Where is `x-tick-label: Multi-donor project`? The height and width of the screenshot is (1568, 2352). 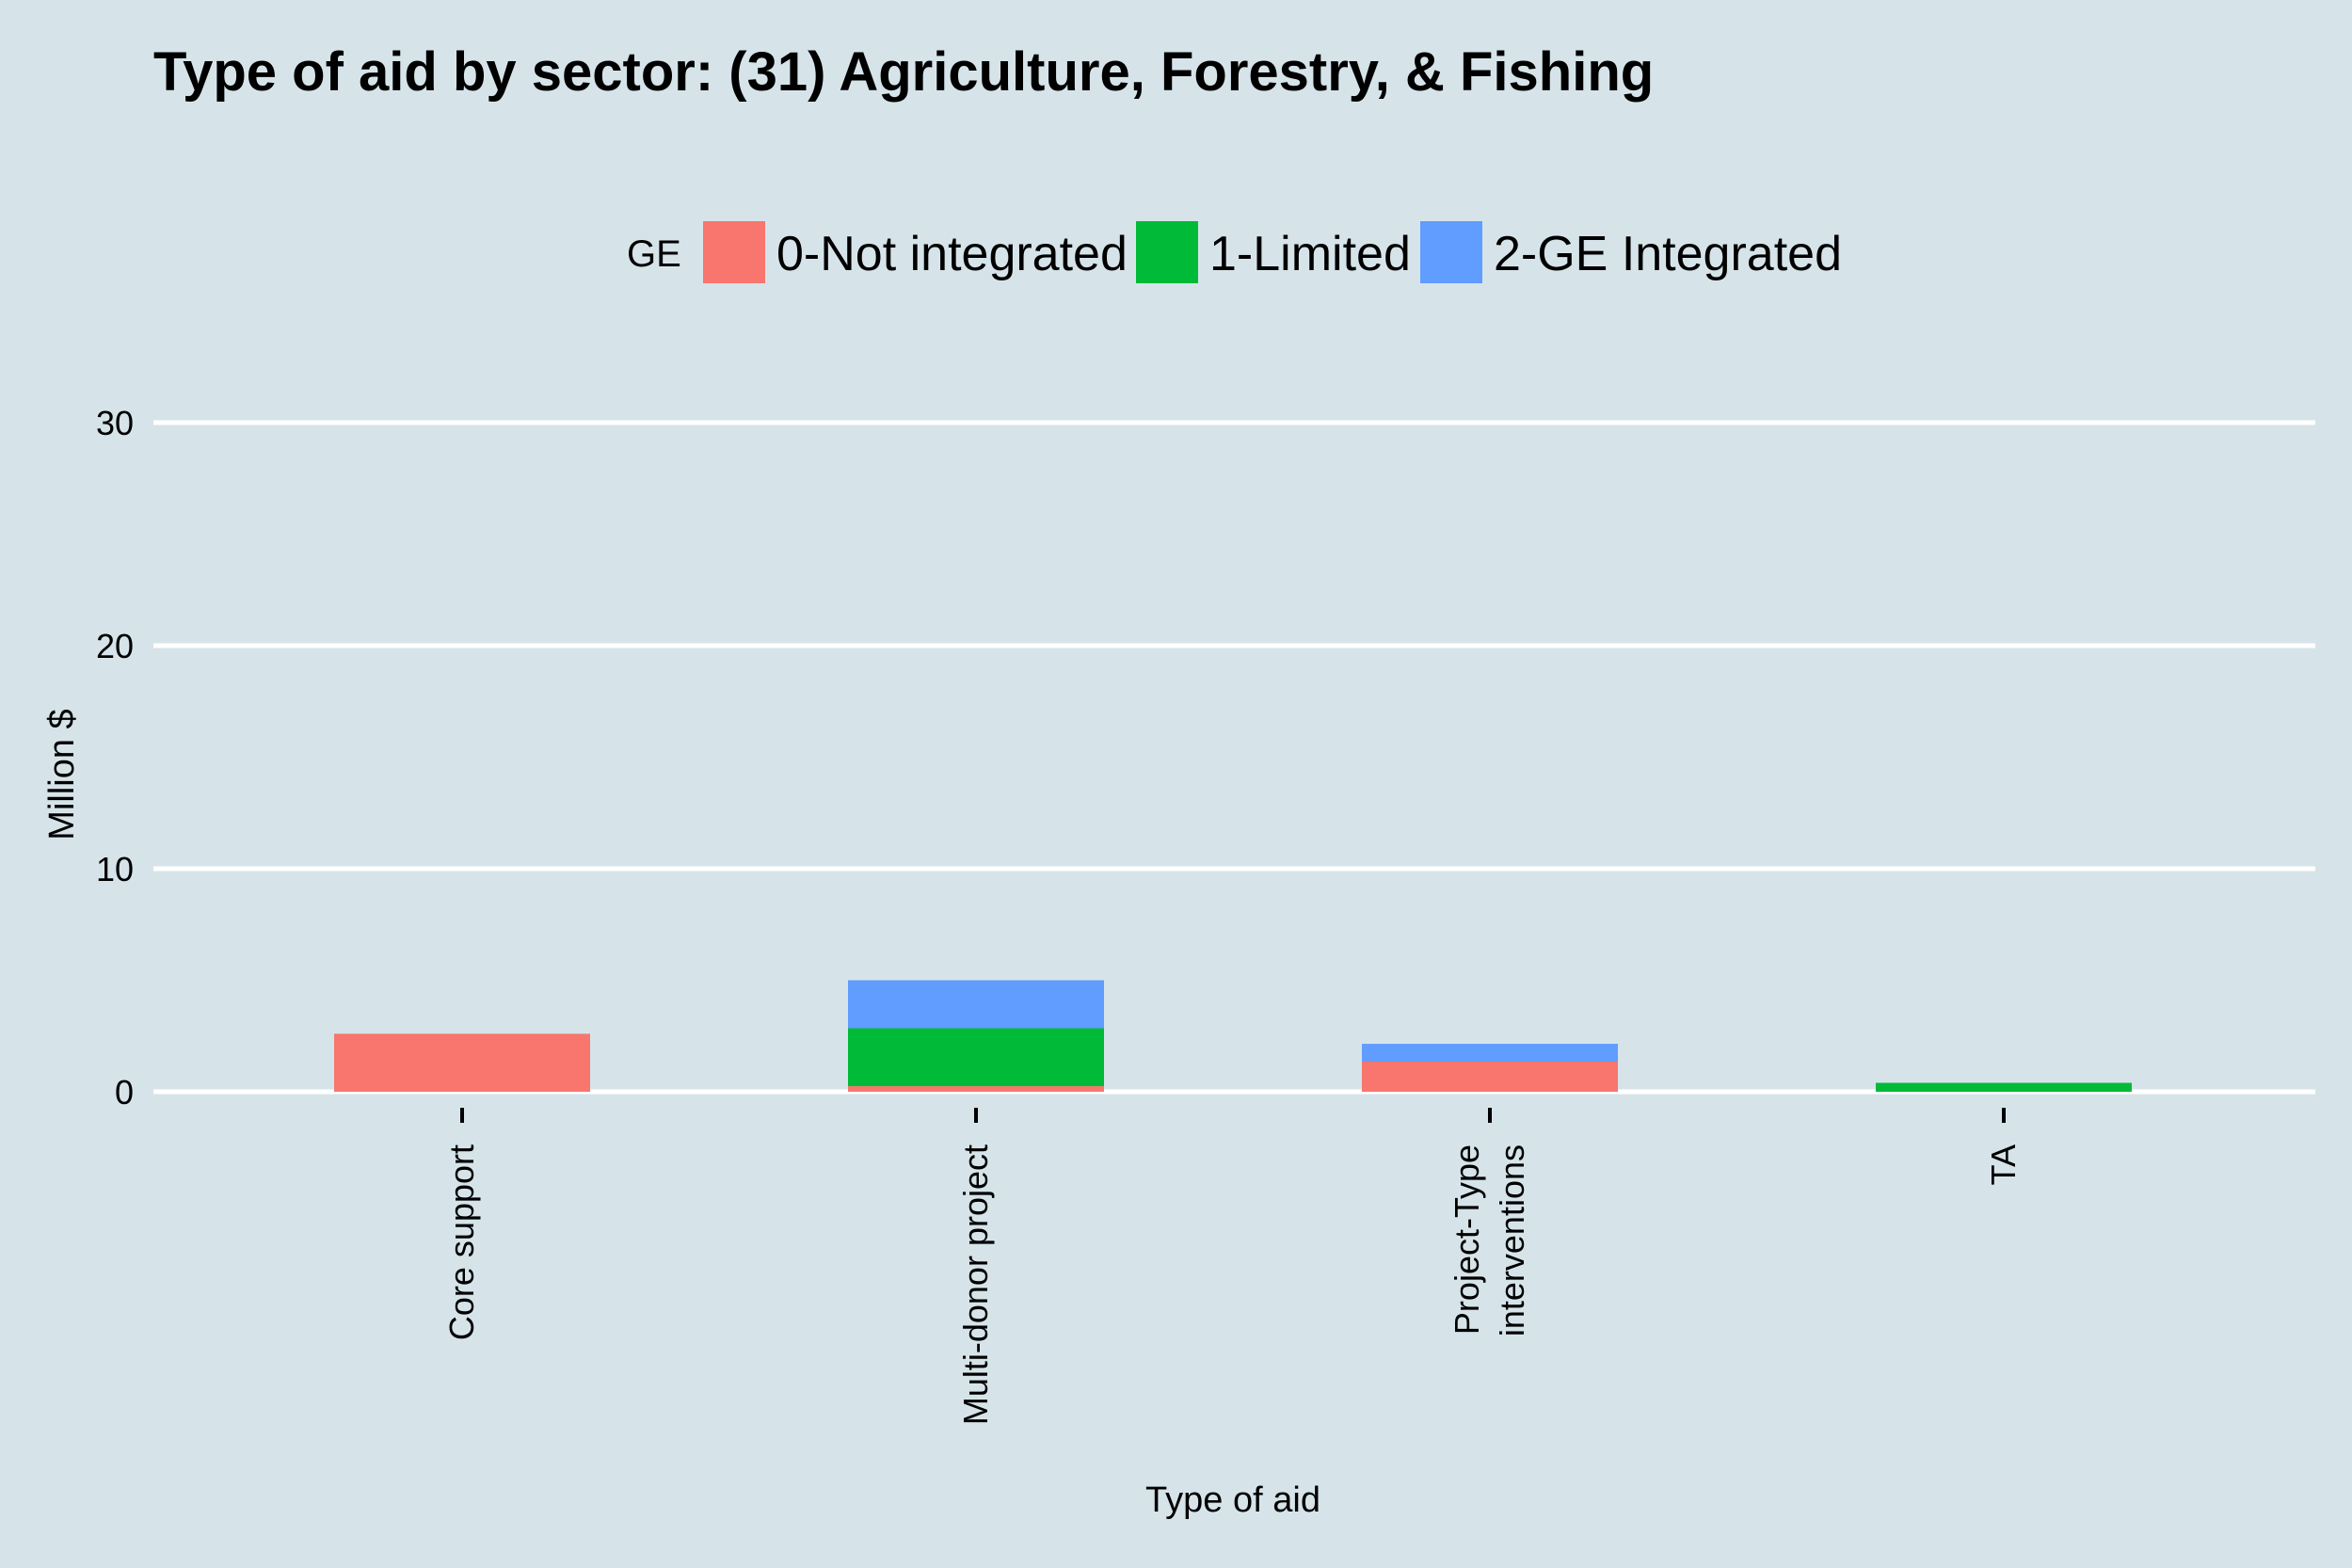 x-tick-label: Multi-donor project is located at coordinates (975, 1284).